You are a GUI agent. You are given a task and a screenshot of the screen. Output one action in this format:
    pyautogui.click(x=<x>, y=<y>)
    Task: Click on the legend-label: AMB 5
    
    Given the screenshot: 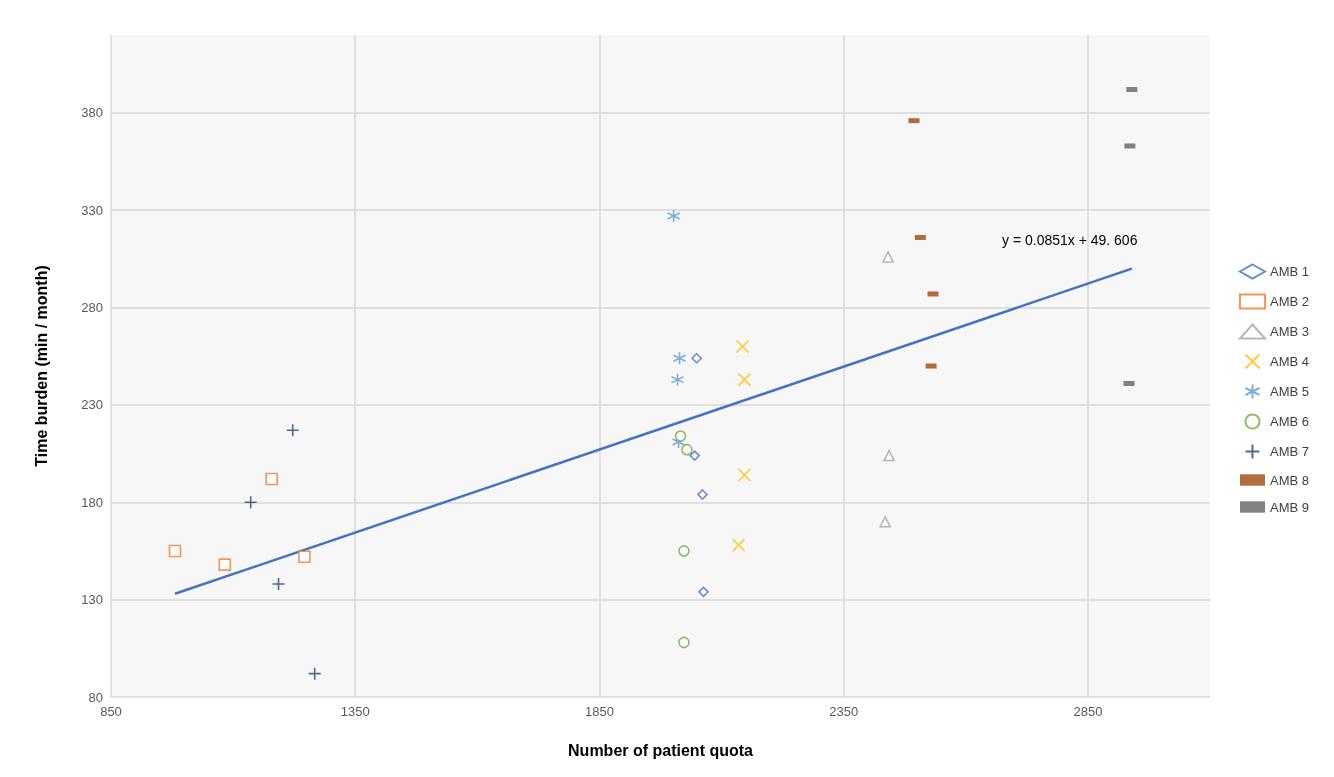 What is the action you would take?
    pyautogui.click(x=1289, y=391)
    